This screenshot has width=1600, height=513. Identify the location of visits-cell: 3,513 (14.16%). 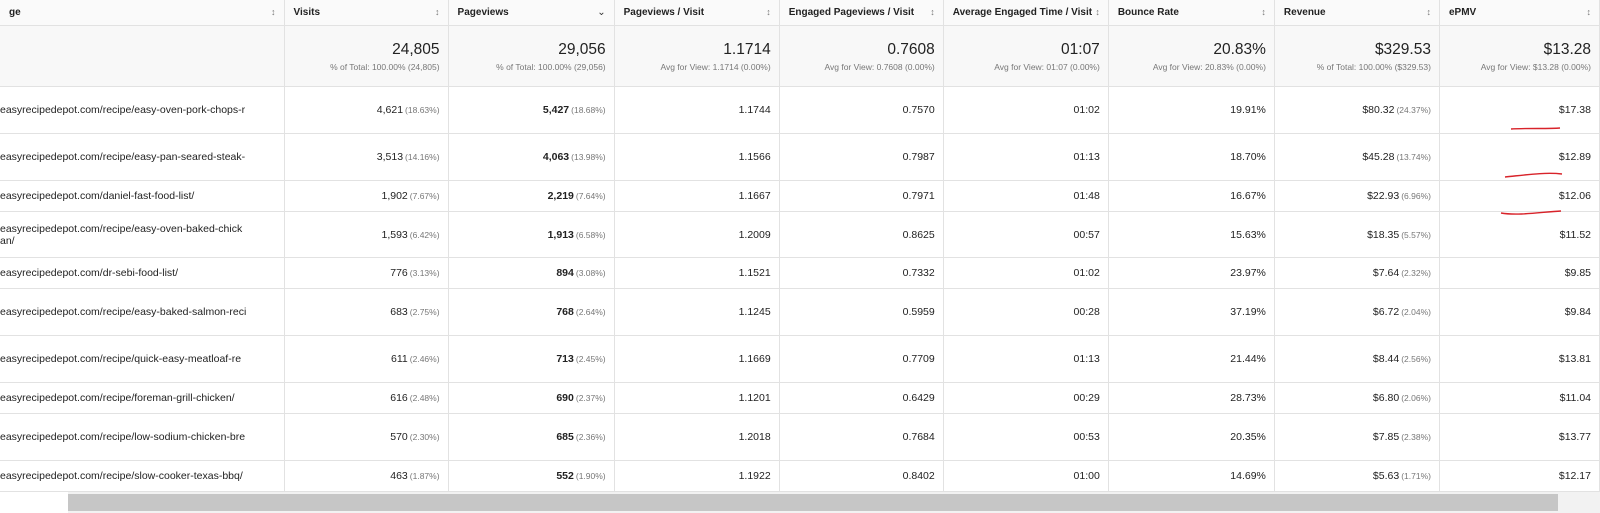
(366, 157).